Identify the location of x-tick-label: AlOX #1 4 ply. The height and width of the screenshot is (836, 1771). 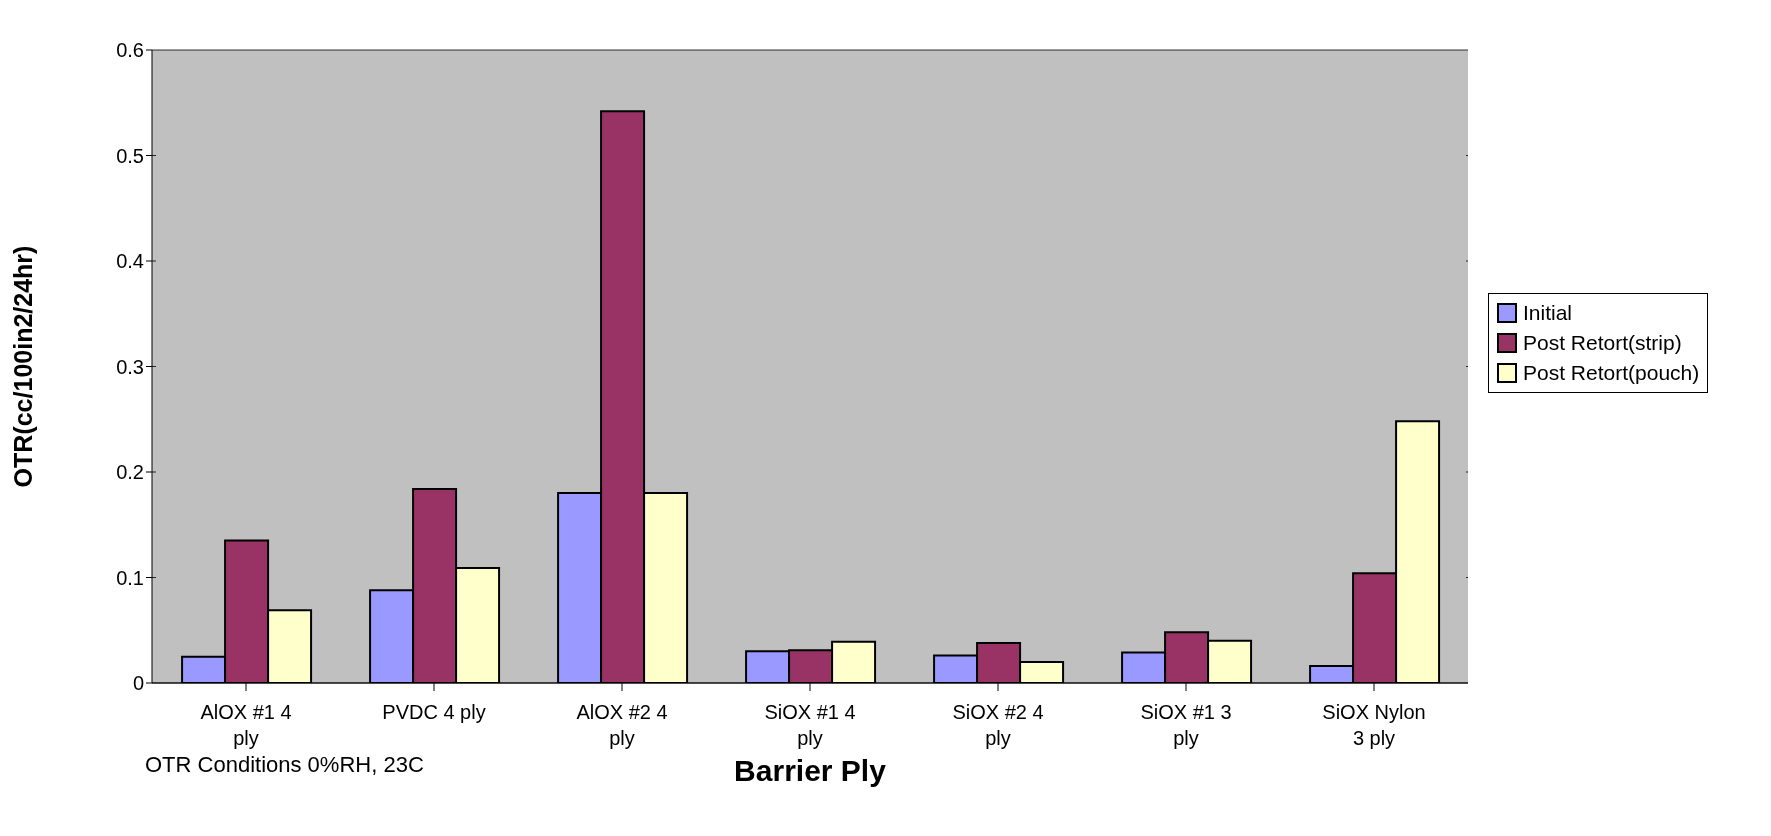
(246, 725).